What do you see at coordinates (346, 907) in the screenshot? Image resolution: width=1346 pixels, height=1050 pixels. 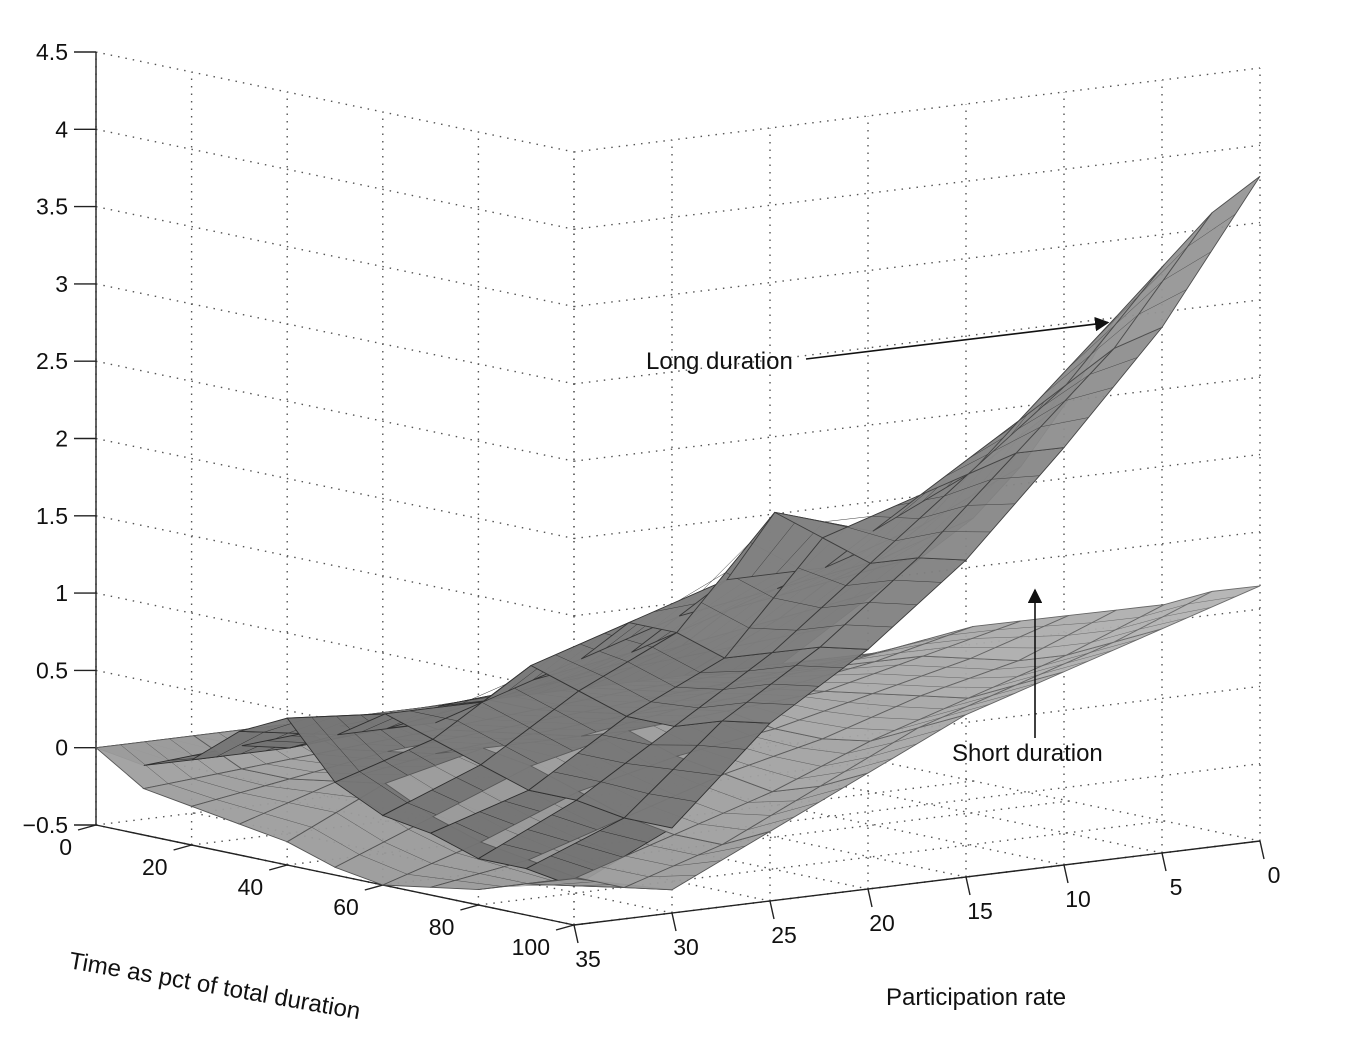 I see `x-tick-label: 60` at bounding box center [346, 907].